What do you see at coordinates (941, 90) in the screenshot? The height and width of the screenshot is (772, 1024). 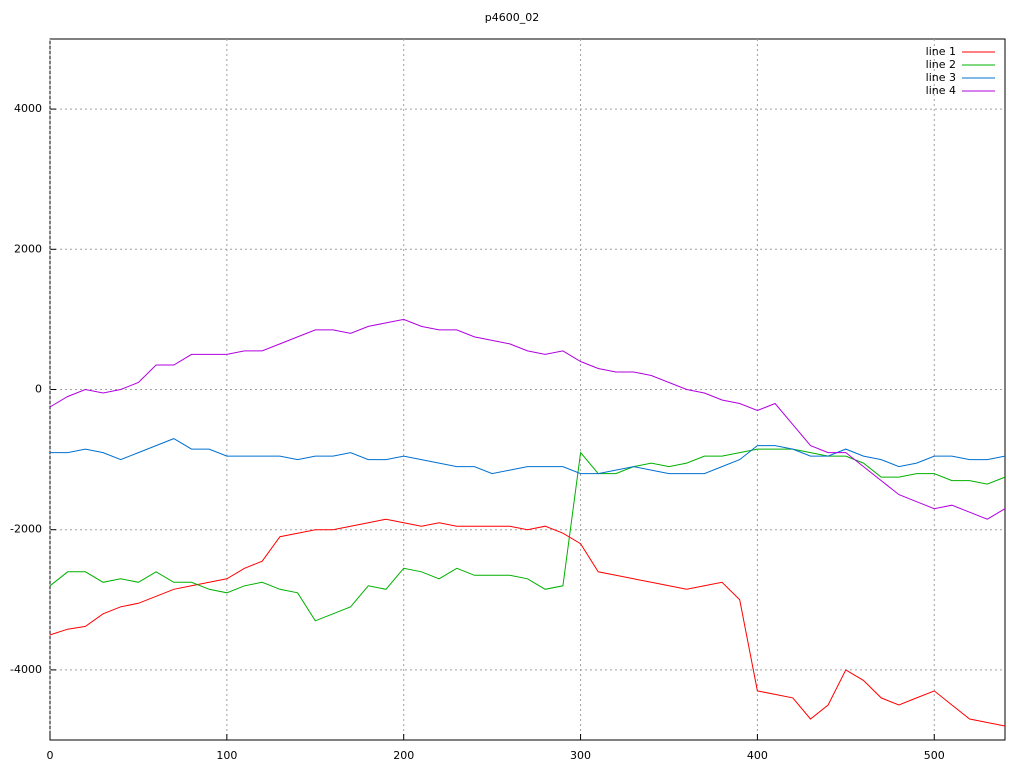 I see `legend-label: line 4` at bounding box center [941, 90].